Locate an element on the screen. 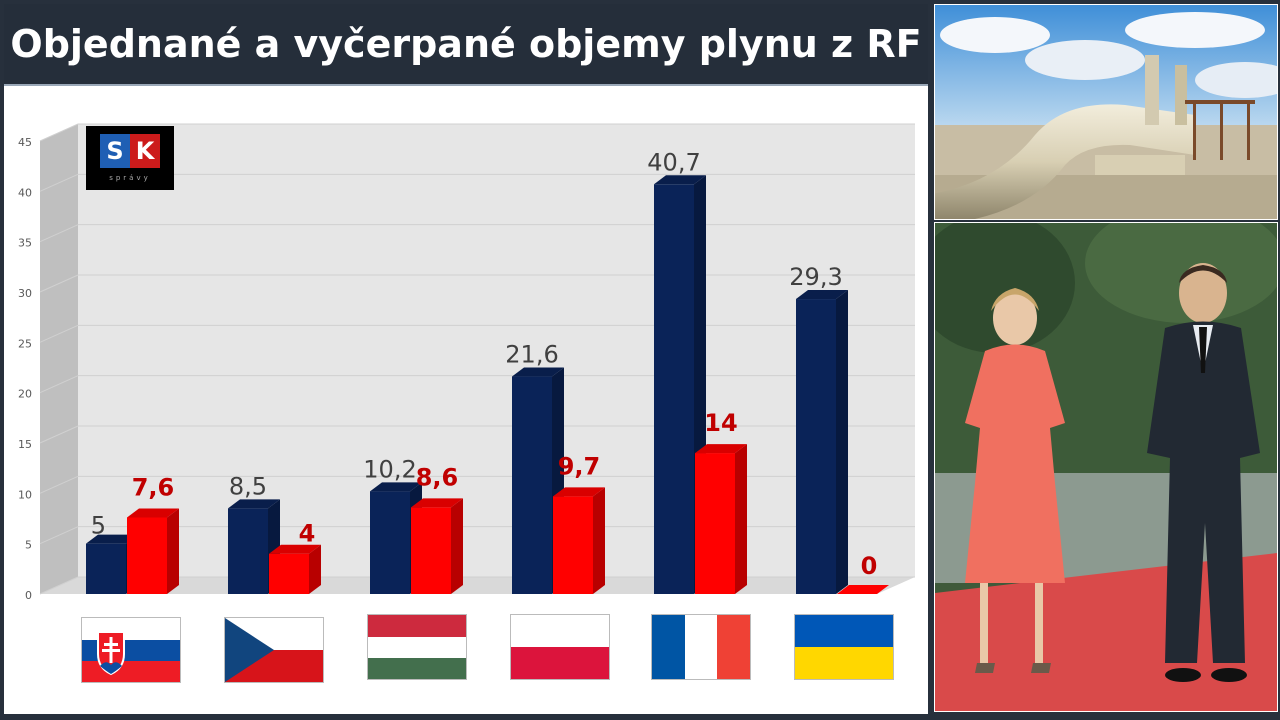 This screenshot has width=1280, height=720. y-tick-label: 25 is located at coordinates (25, 343).